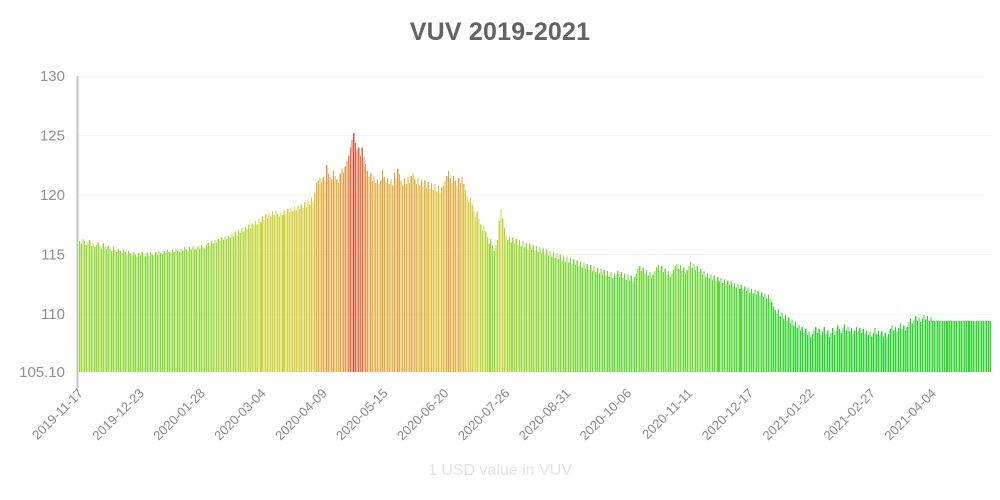 The image size is (1000, 500). I want to click on x-axis-tick-label: 2020-05-15, so click(362, 415).